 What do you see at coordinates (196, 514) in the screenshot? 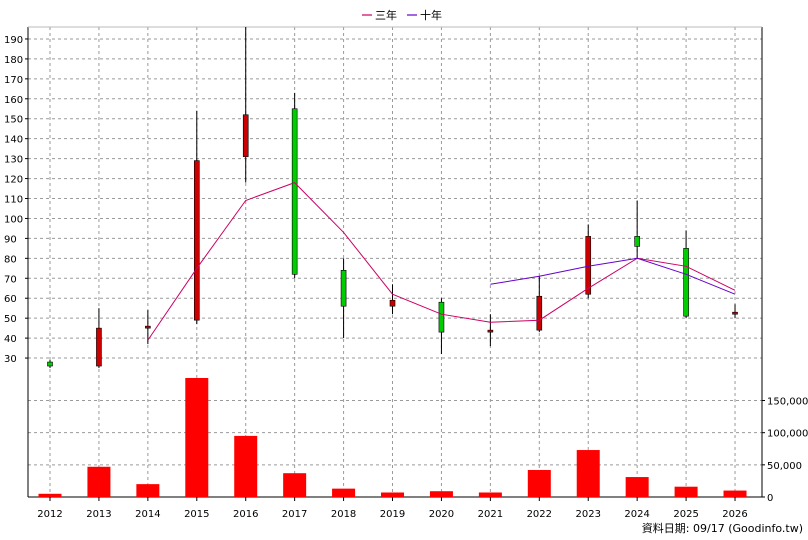
I see `x-tick-2015: 2015` at bounding box center [196, 514].